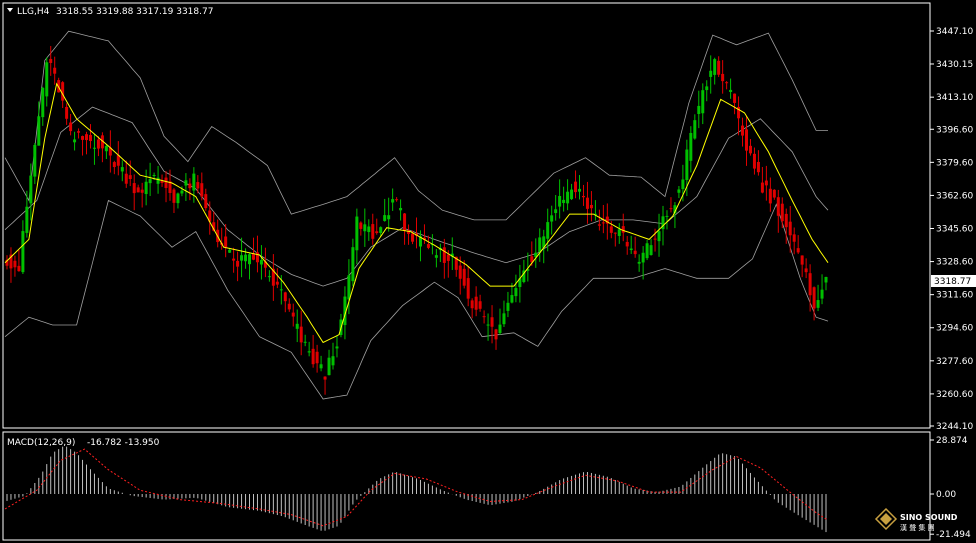 This screenshot has height=543, width=976. I want to click on sinosound-logo: SINO SOUND 漢 聲 集 團, so click(916, 519).